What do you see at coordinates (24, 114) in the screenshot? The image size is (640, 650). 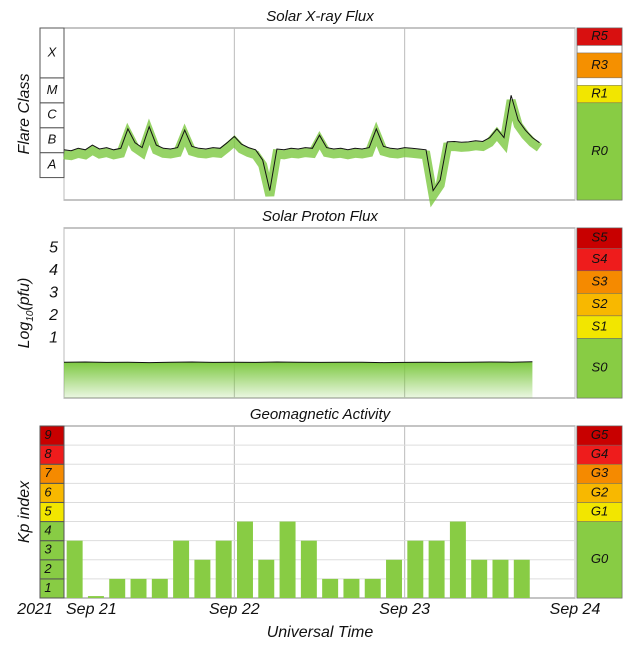 I see `y-axis-label: Flare Class` at bounding box center [24, 114].